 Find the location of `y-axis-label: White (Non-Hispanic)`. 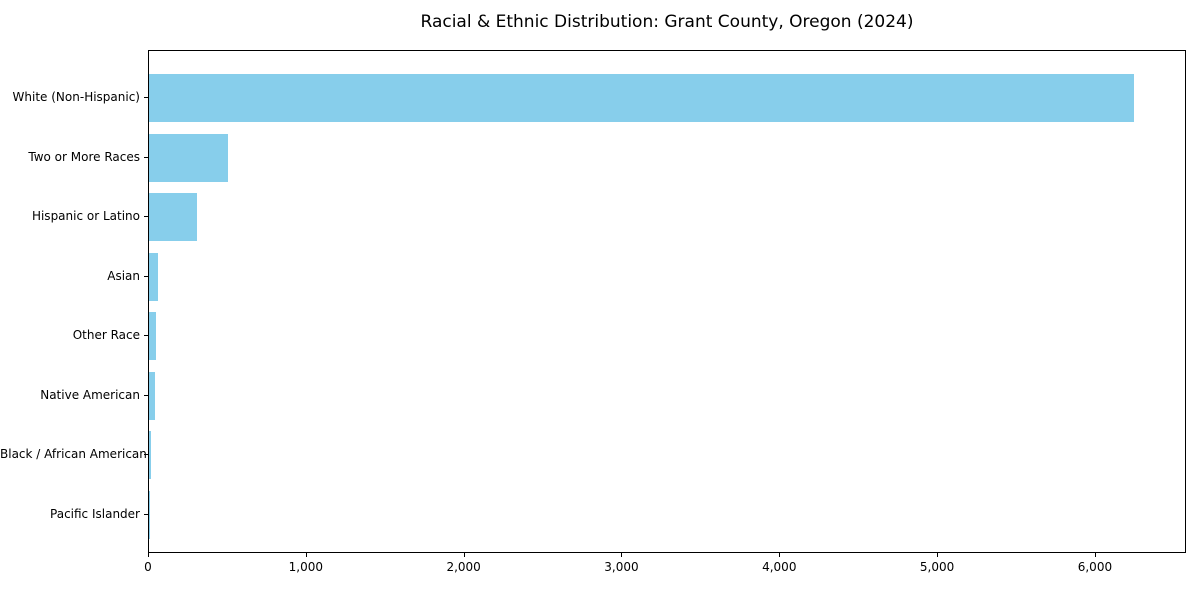

y-axis-label: White (Non-Hispanic) is located at coordinates (76, 97).